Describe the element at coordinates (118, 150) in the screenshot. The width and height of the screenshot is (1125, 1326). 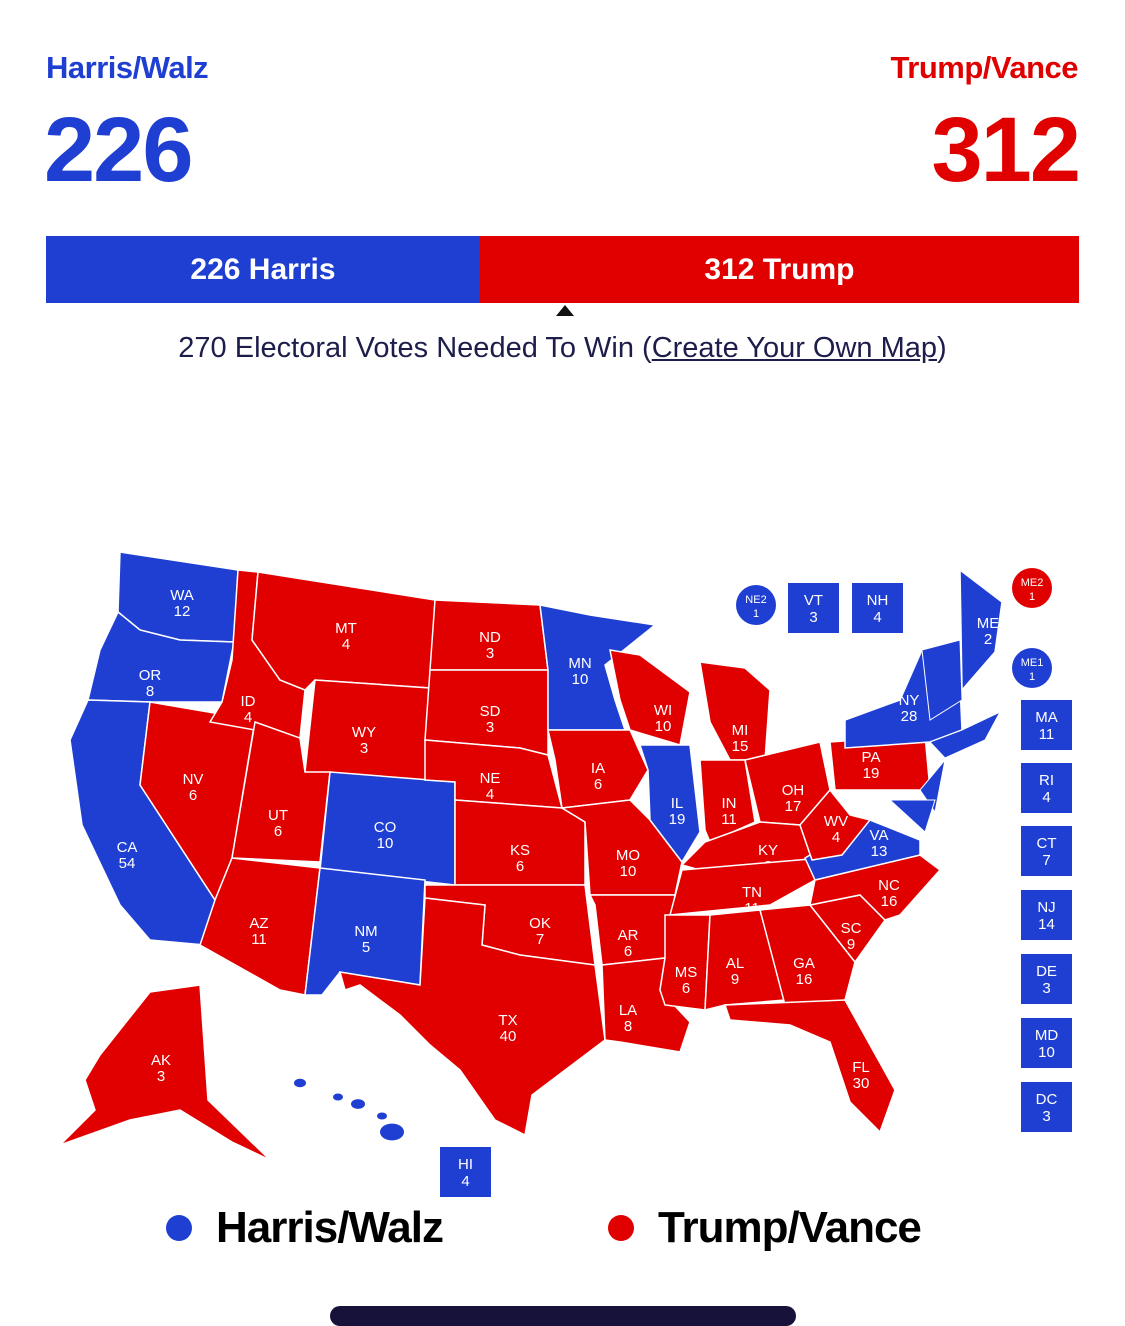
I see `dem-electoral-votes: 226` at that location.